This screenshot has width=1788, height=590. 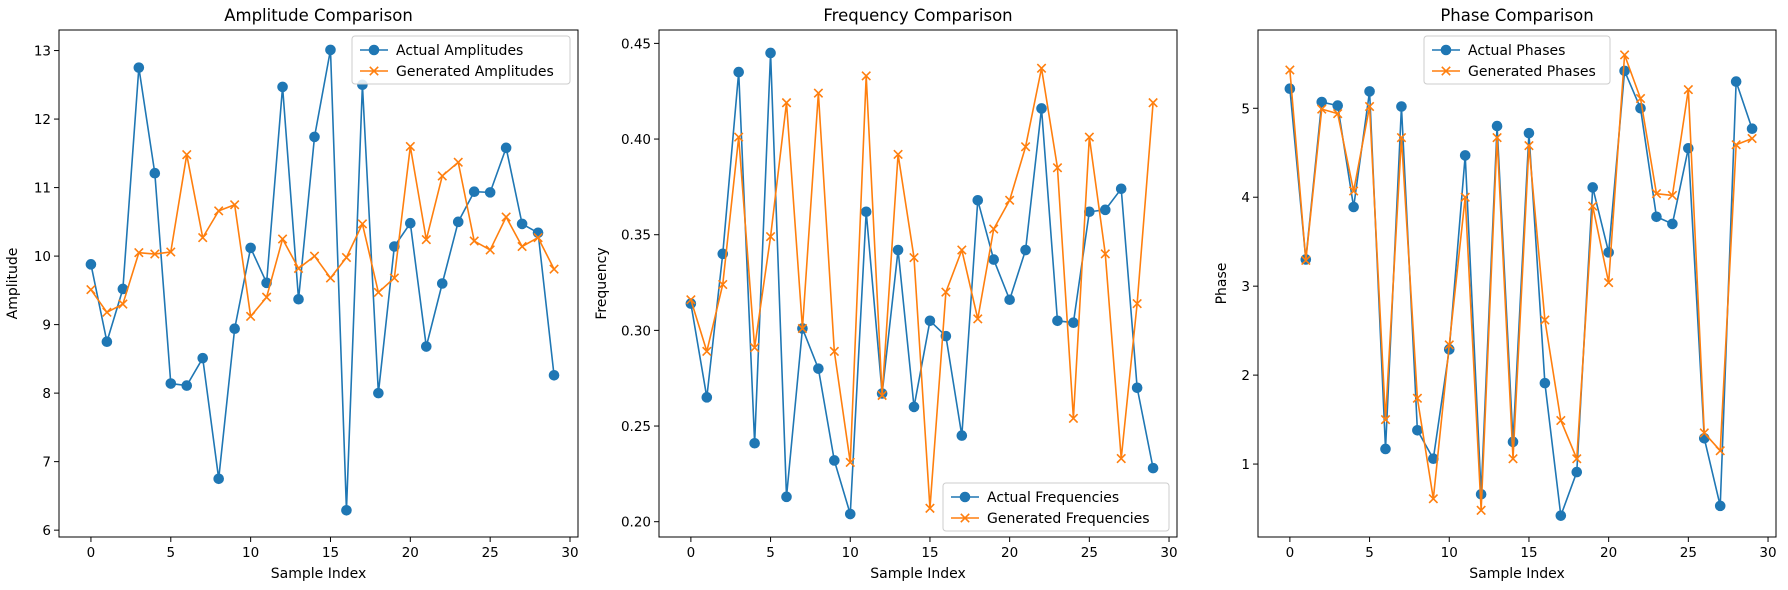 I want to click on y-tick-label: 12, so click(x=42, y=120).